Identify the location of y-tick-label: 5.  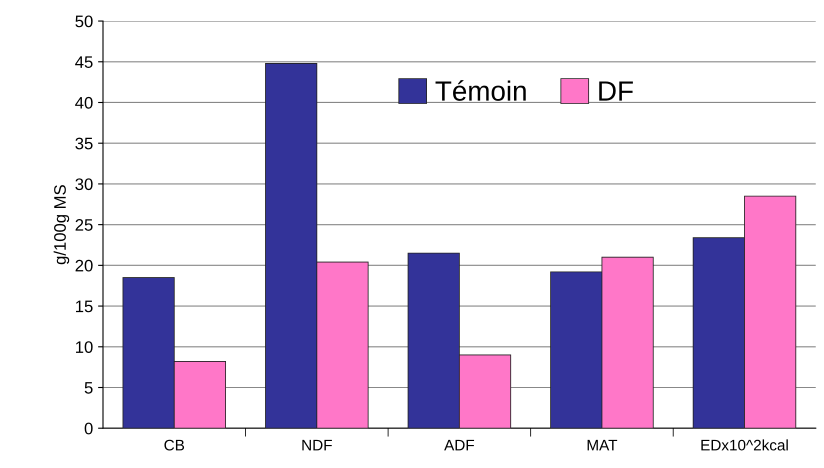
(88, 388).